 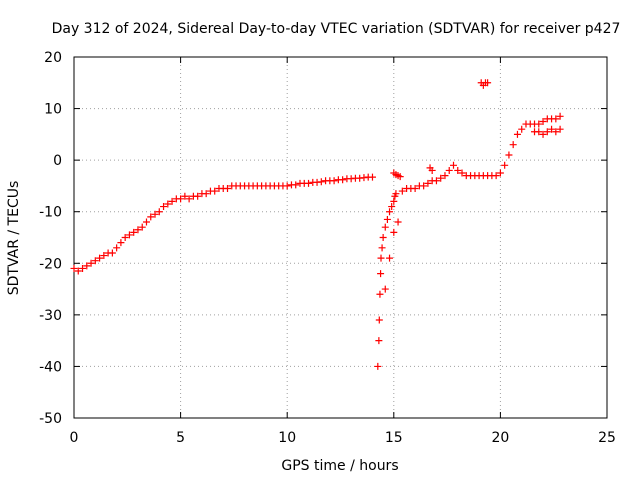 What do you see at coordinates (343, 438) in the screenshot?
I see `x-tick-labels: 0 5 10 15 20 25` at bounding box center [343, 438].